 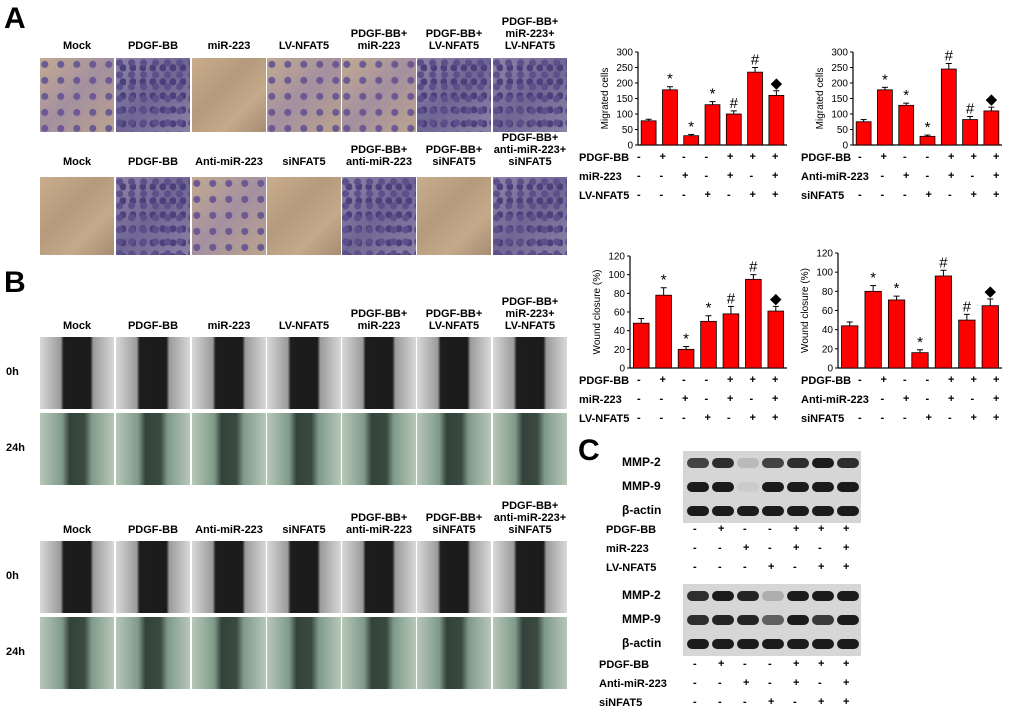 What do you see at coordinates (454, 156) in the screenshot?
I see `column-header: PDGF-BB+ siNFAT5` at bounding box center [454, 156].